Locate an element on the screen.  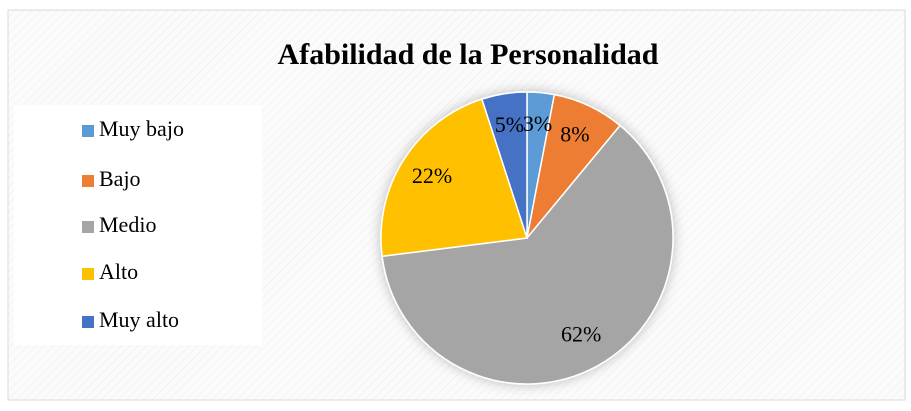
data-label: 22% is located at coordinates (432, 175).